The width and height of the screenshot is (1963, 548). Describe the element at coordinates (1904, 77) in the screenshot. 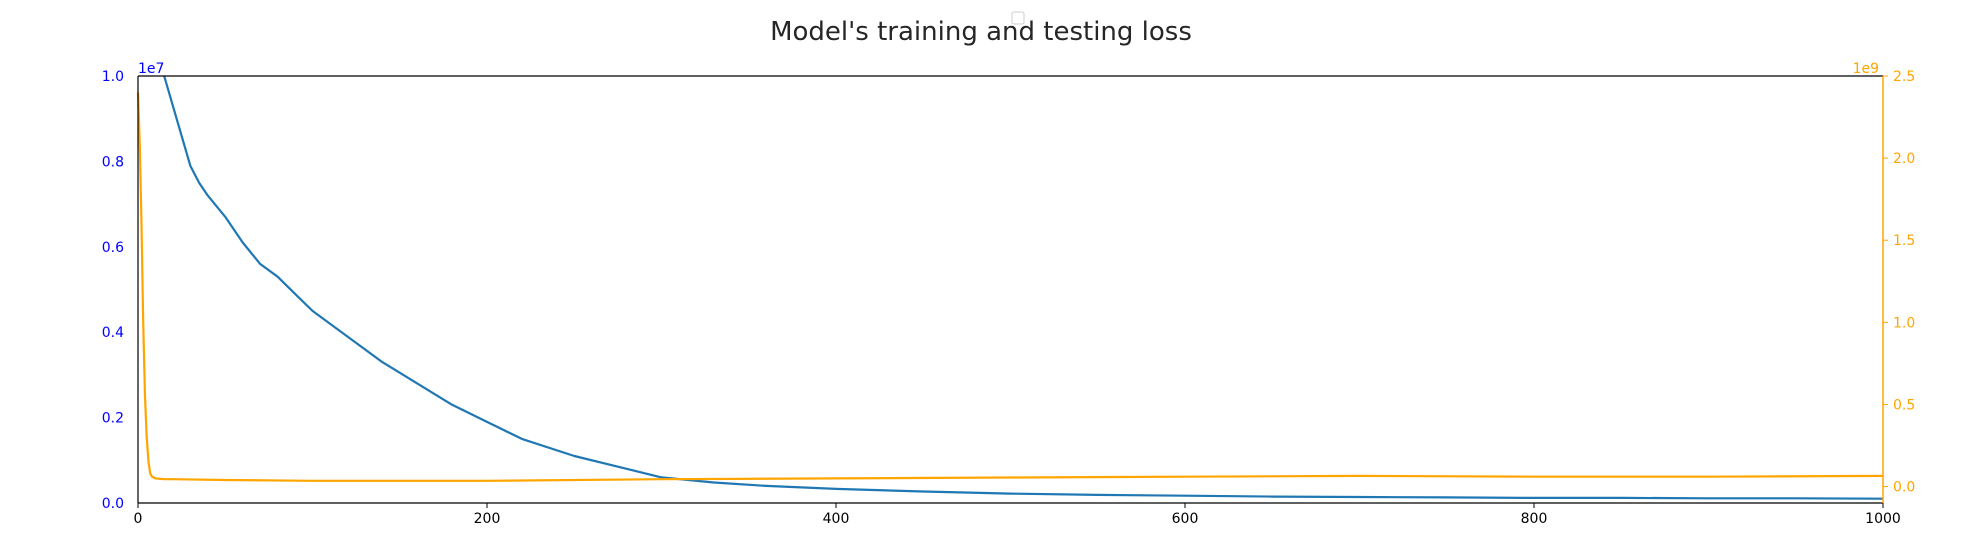

I see `right-tick-label: 2.5` at that location.